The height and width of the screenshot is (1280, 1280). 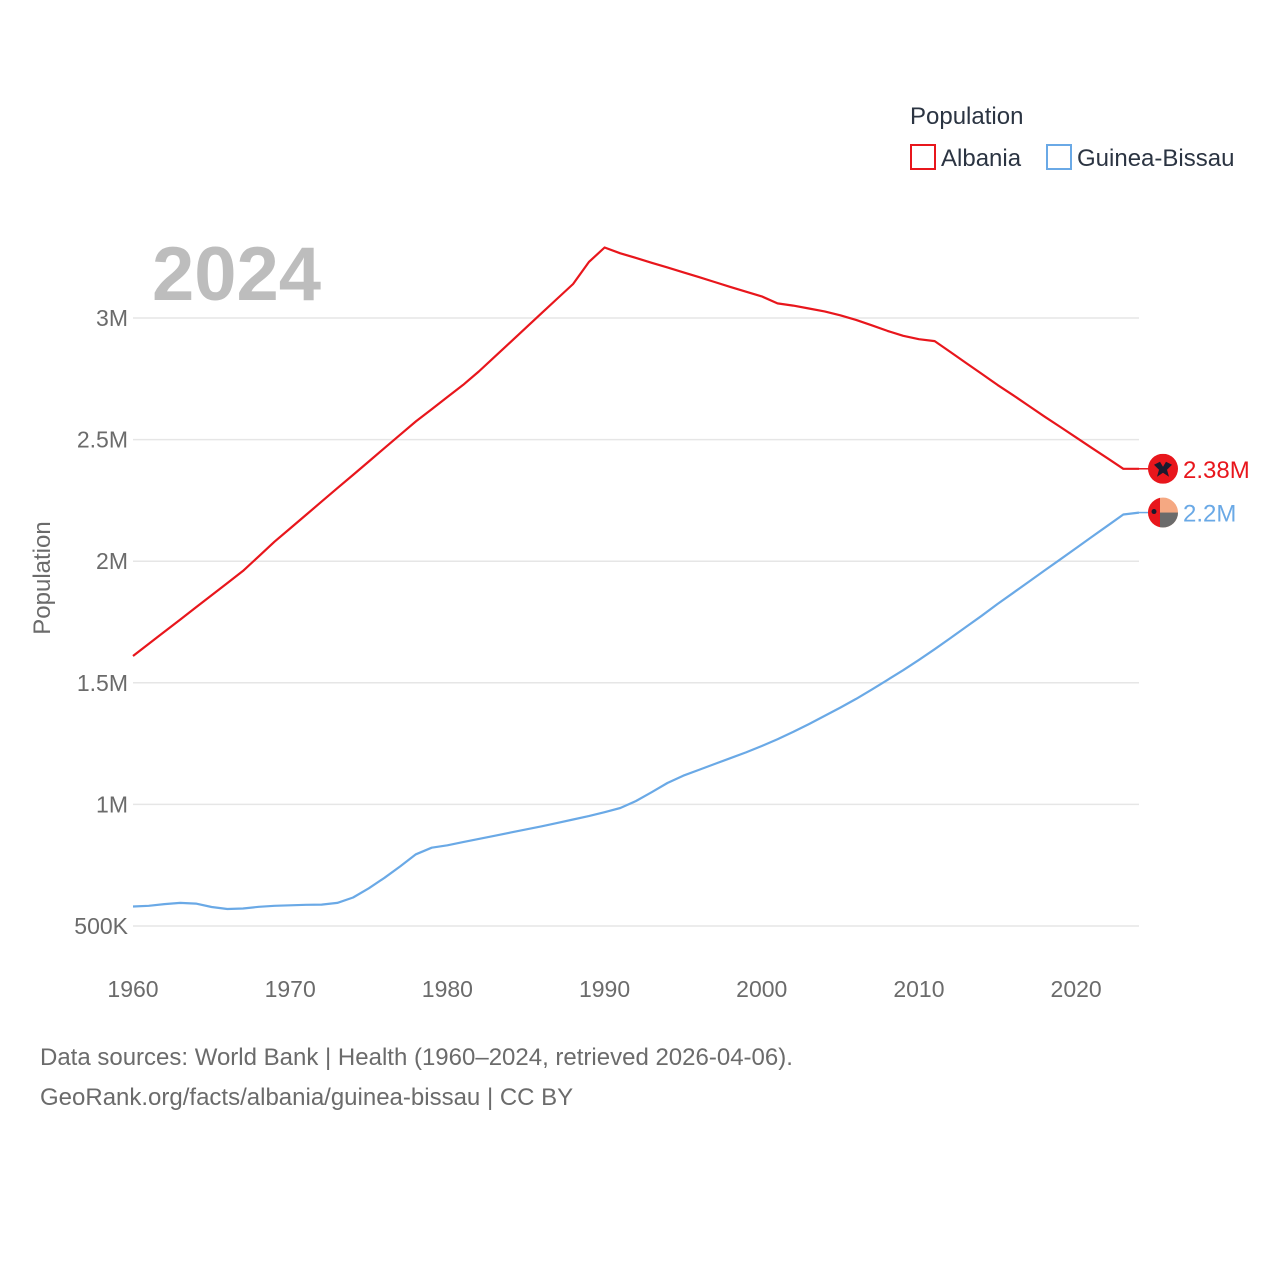 I want to click on x-axis: 1960 1970 1980 1990 2000 2010 2020, so click(x=604, y=989).